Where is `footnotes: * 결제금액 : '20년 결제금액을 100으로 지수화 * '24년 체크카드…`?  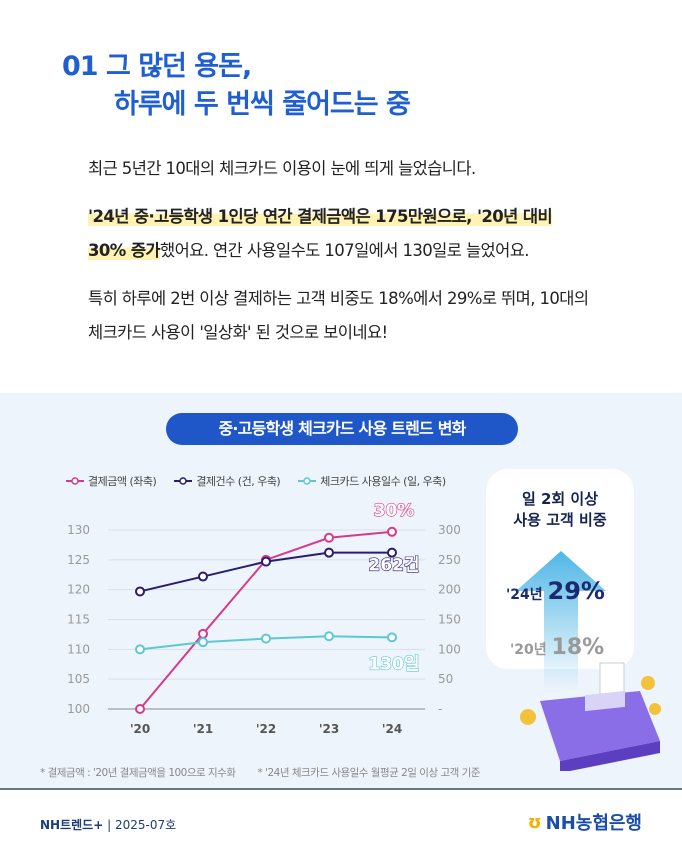 footnotes: * 결제금액 : '20년 결제금액을 100으로 지수화 * '24년 체크카드… is located at coordinates (271, 772).